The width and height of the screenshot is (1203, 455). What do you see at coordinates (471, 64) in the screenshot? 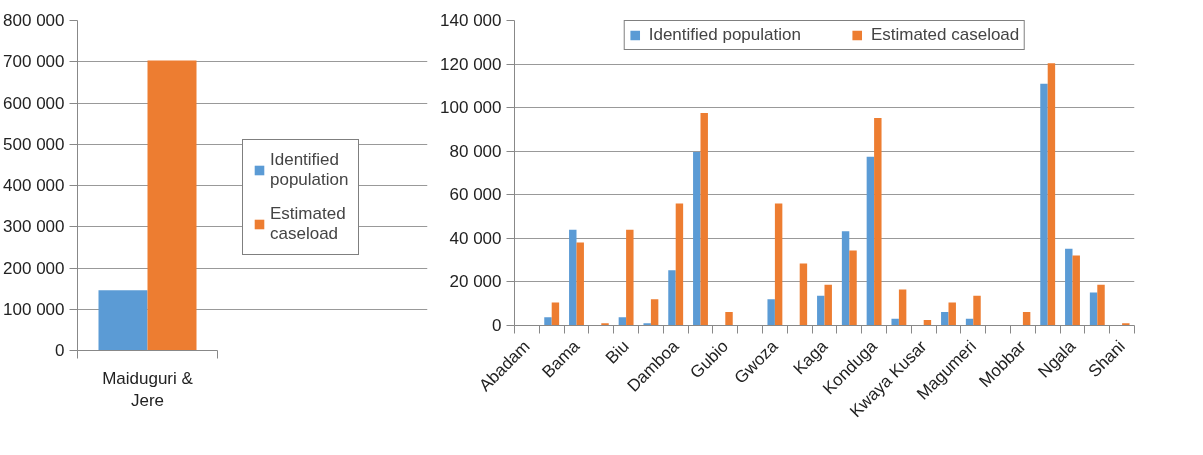
I see `y-tick-label: 120 000` at bounding box center [471, 64].